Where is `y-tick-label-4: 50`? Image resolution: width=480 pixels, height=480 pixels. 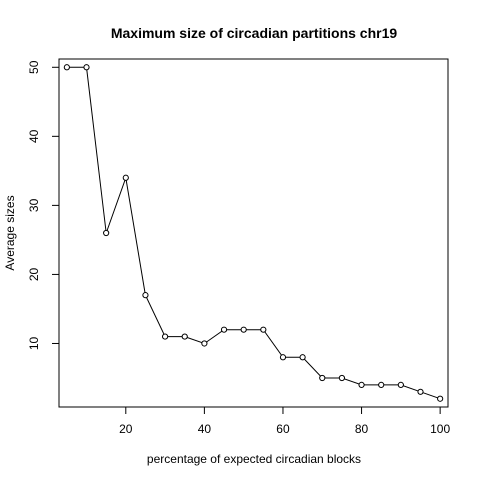 y-tick-label-4: 50 is located at coordinates (34, 67).